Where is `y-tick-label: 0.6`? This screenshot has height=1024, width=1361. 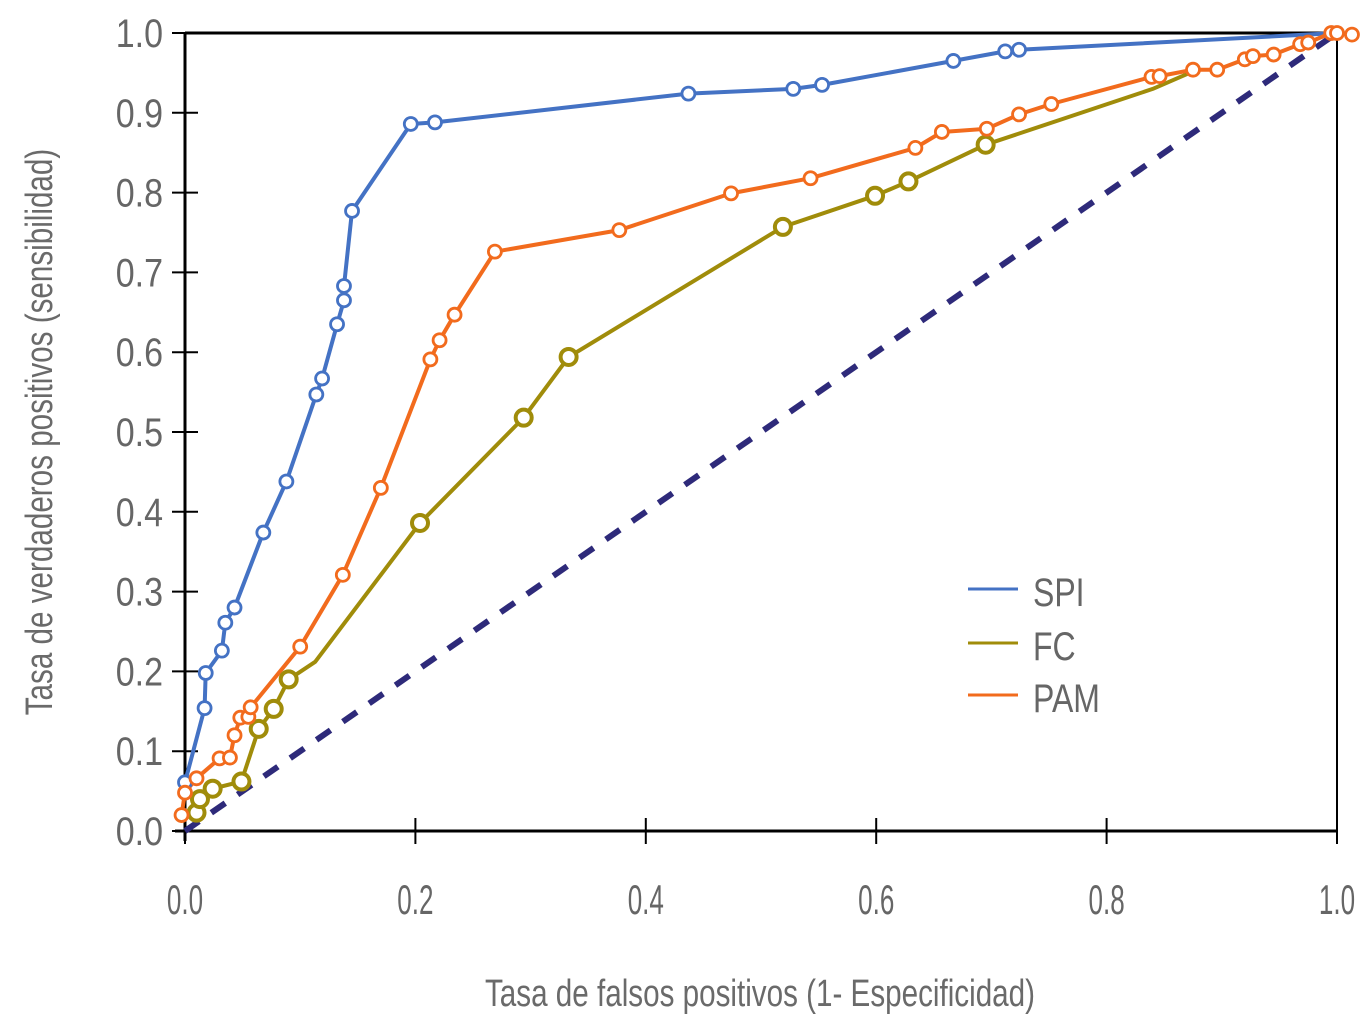
y-tick-label: 0.6 is located at coordinates (139, 352).